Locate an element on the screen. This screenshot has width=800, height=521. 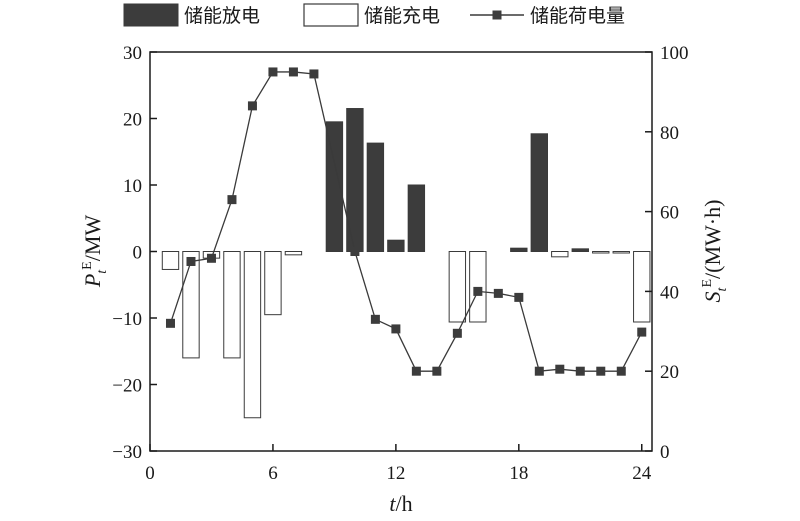
y-left-tick-label: 0 is located at coordinates (138, 253).